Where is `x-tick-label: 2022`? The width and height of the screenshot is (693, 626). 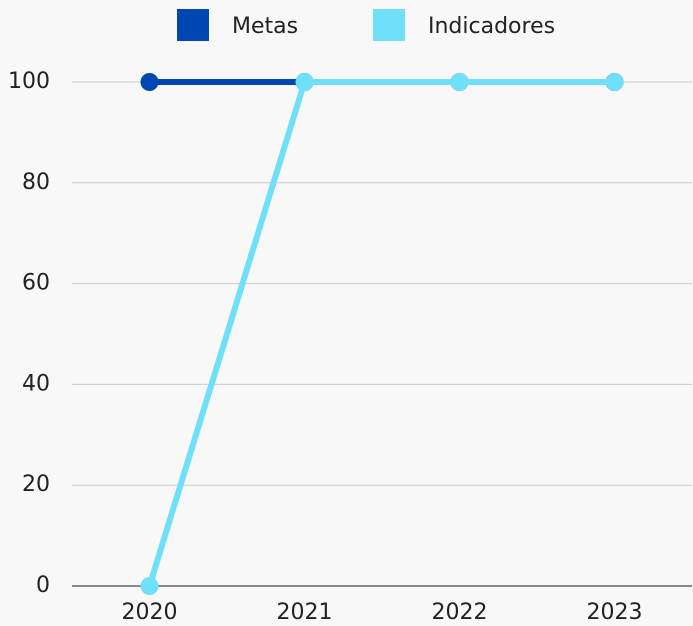
x-tick-label: 2022 is located at coordinates (460, 612).